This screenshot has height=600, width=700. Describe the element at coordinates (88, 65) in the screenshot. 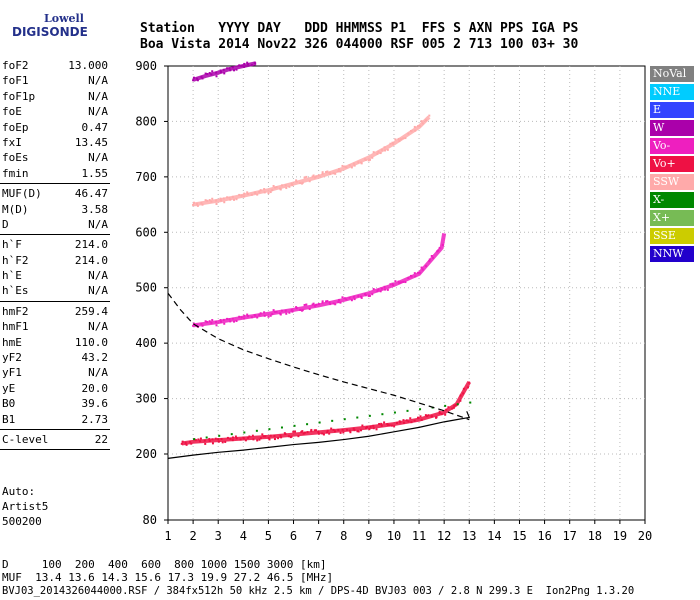

I see `param-value: 13.000` at that location.